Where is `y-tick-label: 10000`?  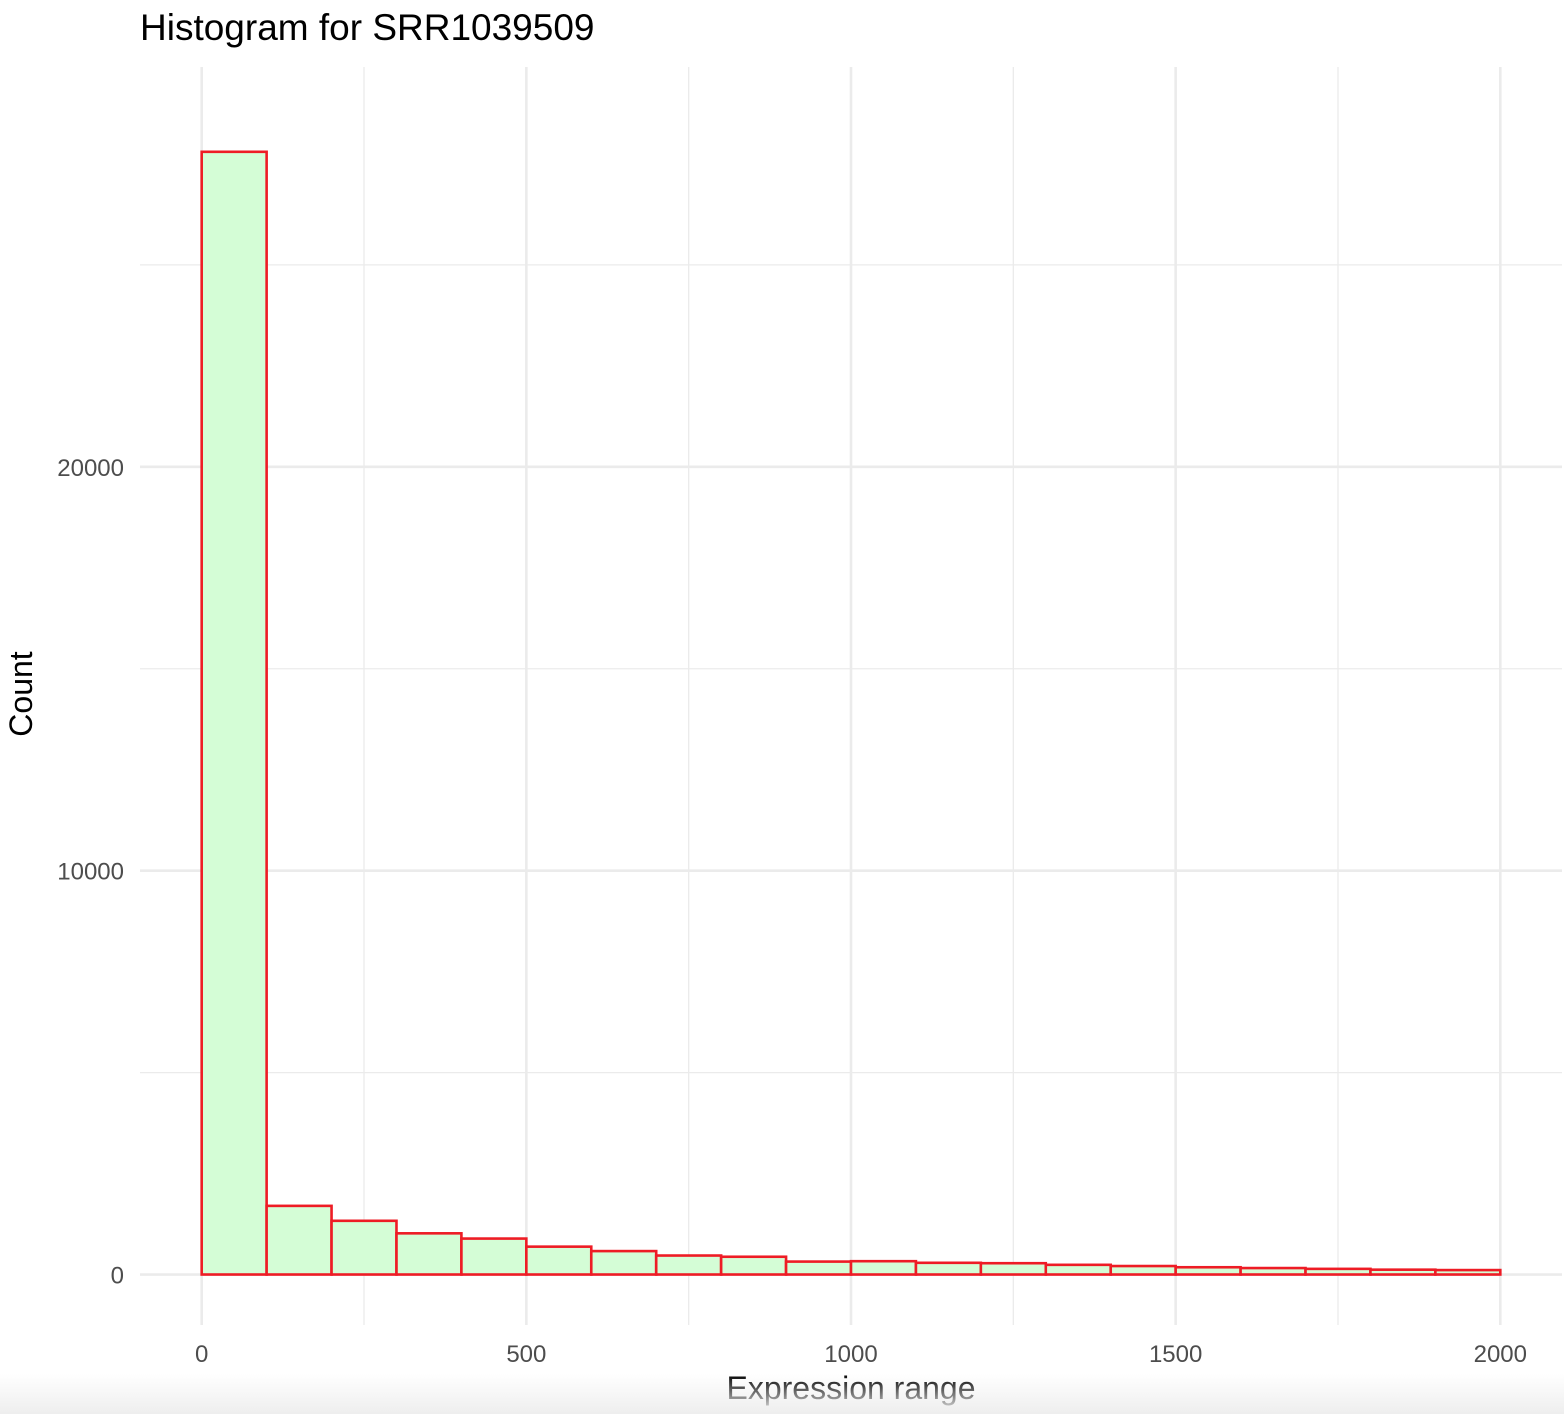
y-tick-label: 10000 is located at coordinates (90, 872).